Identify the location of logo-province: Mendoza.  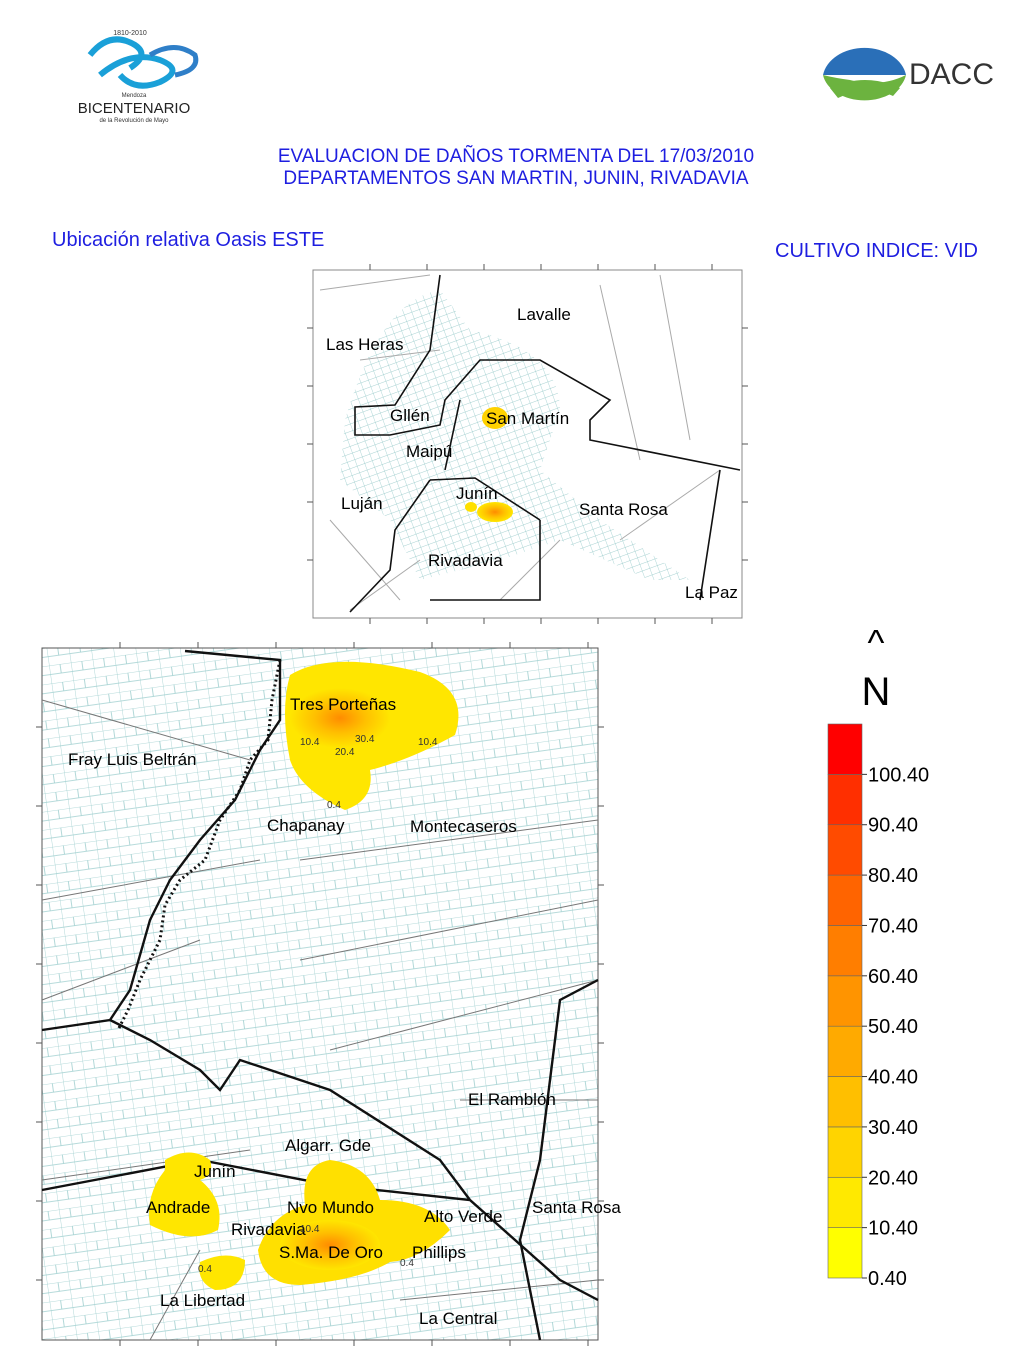
(134, 96).